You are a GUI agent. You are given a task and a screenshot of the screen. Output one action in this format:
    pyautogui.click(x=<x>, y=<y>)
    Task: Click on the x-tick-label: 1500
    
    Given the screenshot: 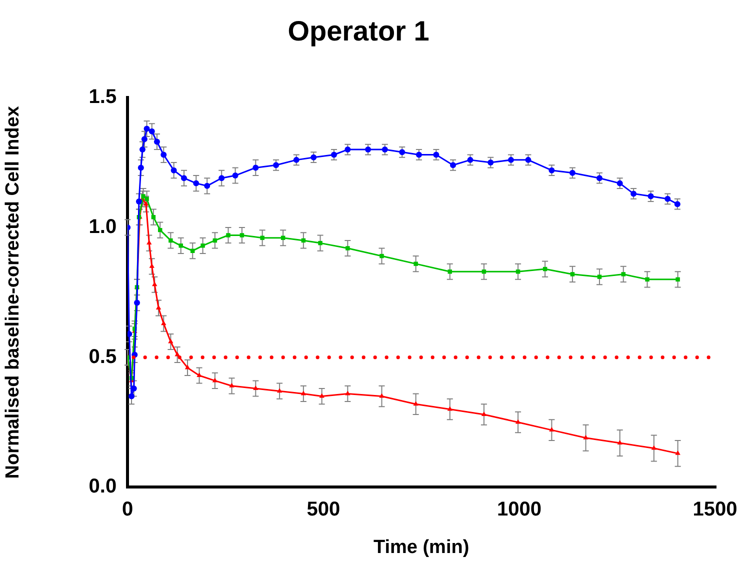 What is the action you would take?
    pyautogui.click(x=715, y=509)
    